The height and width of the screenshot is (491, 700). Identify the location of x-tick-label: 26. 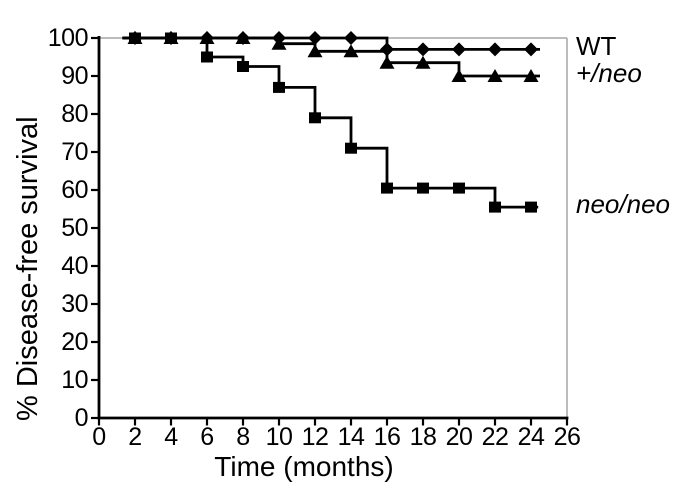
(567, 437).